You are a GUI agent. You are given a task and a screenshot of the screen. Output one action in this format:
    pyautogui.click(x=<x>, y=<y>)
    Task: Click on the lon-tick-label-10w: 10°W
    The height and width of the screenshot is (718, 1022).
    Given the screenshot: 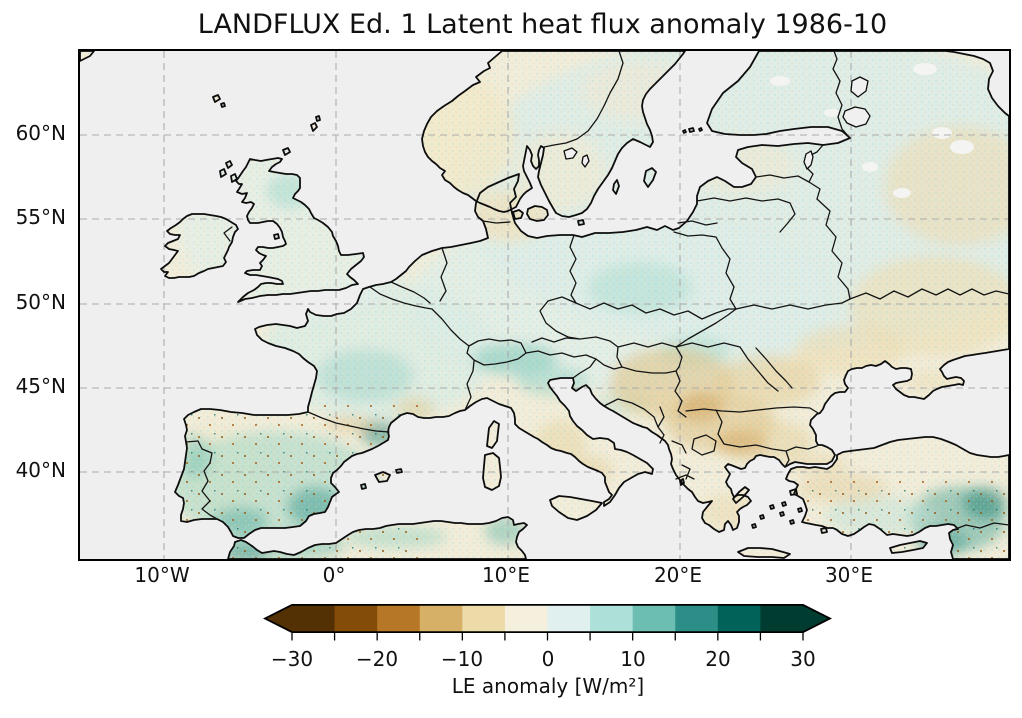 What is the action you would take?
    pyautogui.click(x=162, y=575)
    